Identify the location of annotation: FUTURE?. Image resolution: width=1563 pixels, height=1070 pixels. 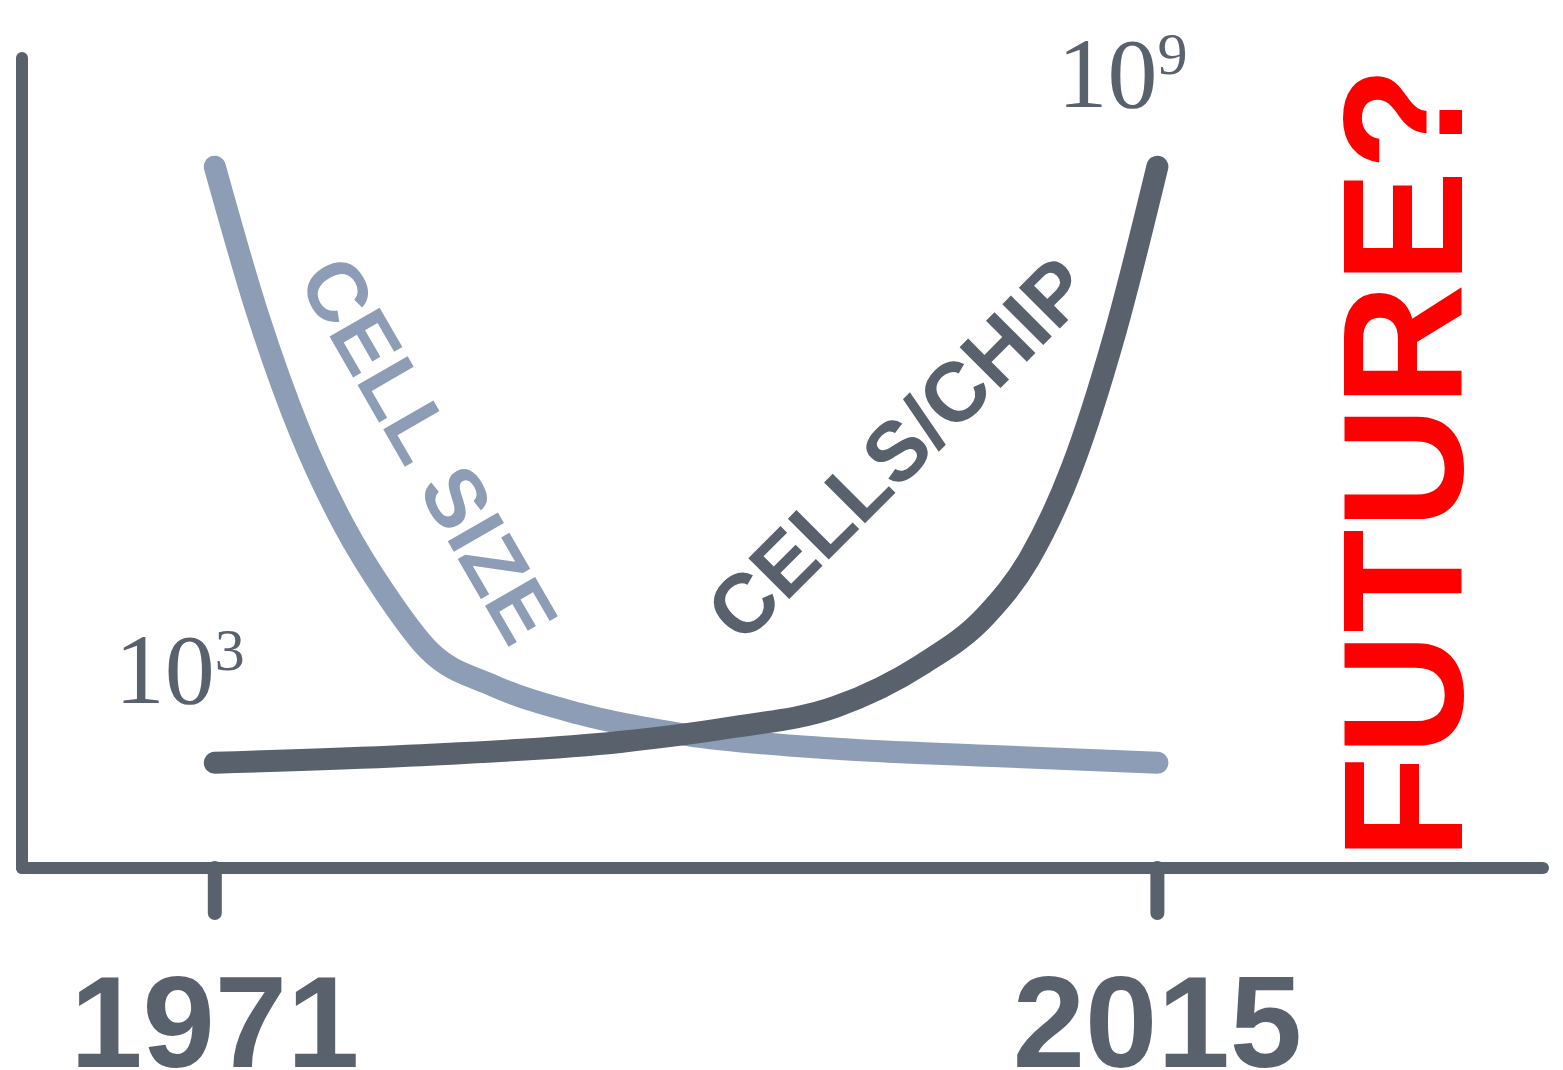
(1403, 463).